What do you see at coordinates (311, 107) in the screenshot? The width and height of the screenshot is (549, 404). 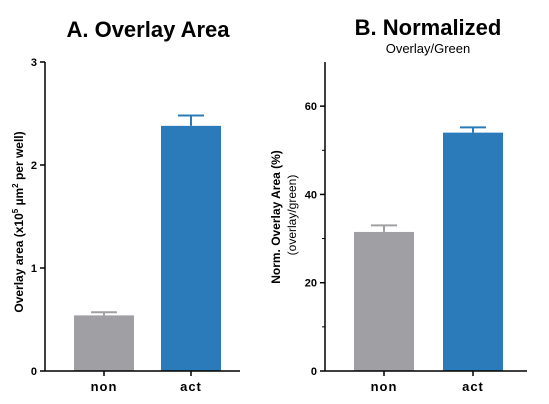 I see `panel-b-y-tick-label: 60` at bounding box center [311, 107].